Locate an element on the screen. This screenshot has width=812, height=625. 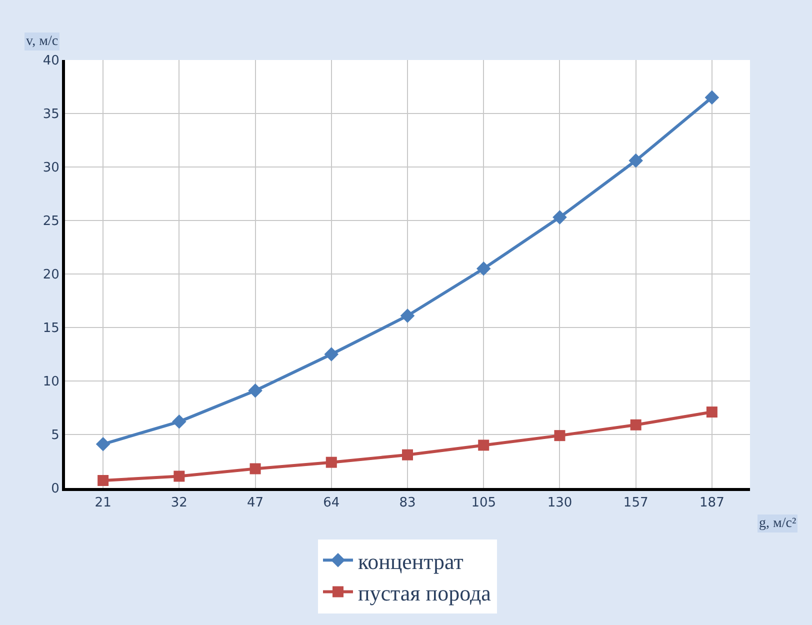
y-tick-label: 25 is located at coordinates (51, 222).